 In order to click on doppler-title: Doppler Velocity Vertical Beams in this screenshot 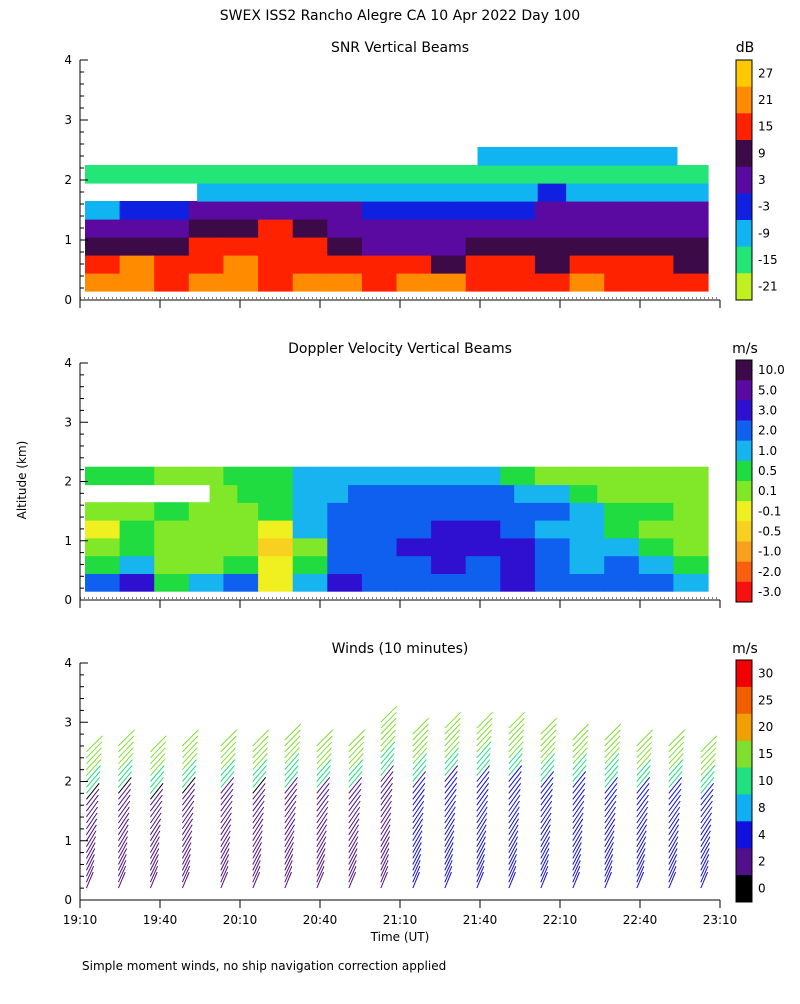, I will do `click(400, 349)`.